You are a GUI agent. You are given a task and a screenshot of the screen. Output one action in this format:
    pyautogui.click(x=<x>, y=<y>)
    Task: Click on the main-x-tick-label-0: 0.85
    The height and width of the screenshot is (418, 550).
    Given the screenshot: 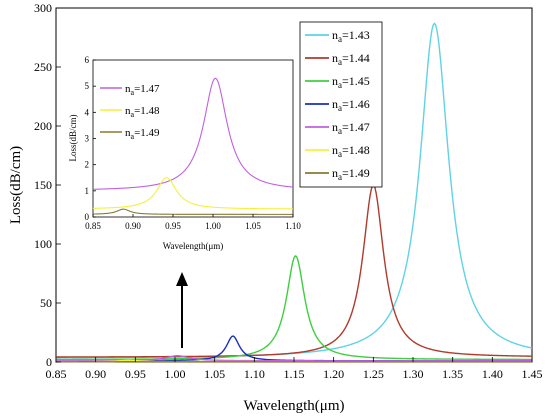 What is the action you would take?
    pyautogui.click(x=56, y=374)
    